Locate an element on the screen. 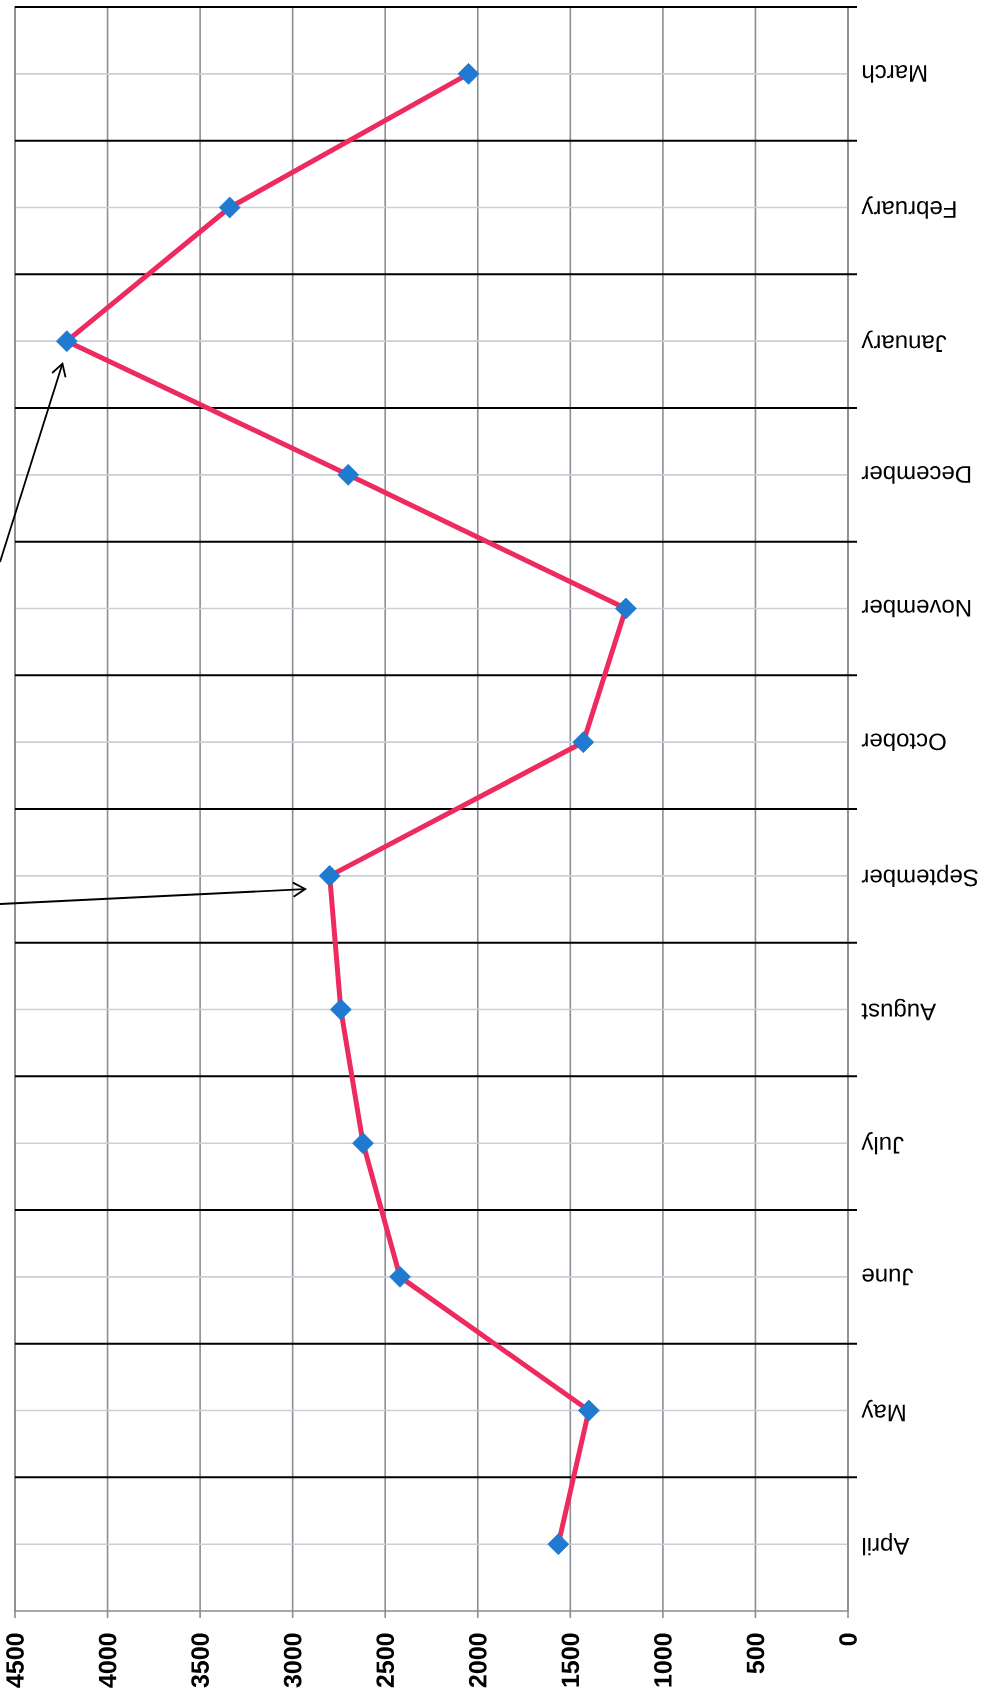  x-tick-label: 2500 is located at coordinates (385, 1660).